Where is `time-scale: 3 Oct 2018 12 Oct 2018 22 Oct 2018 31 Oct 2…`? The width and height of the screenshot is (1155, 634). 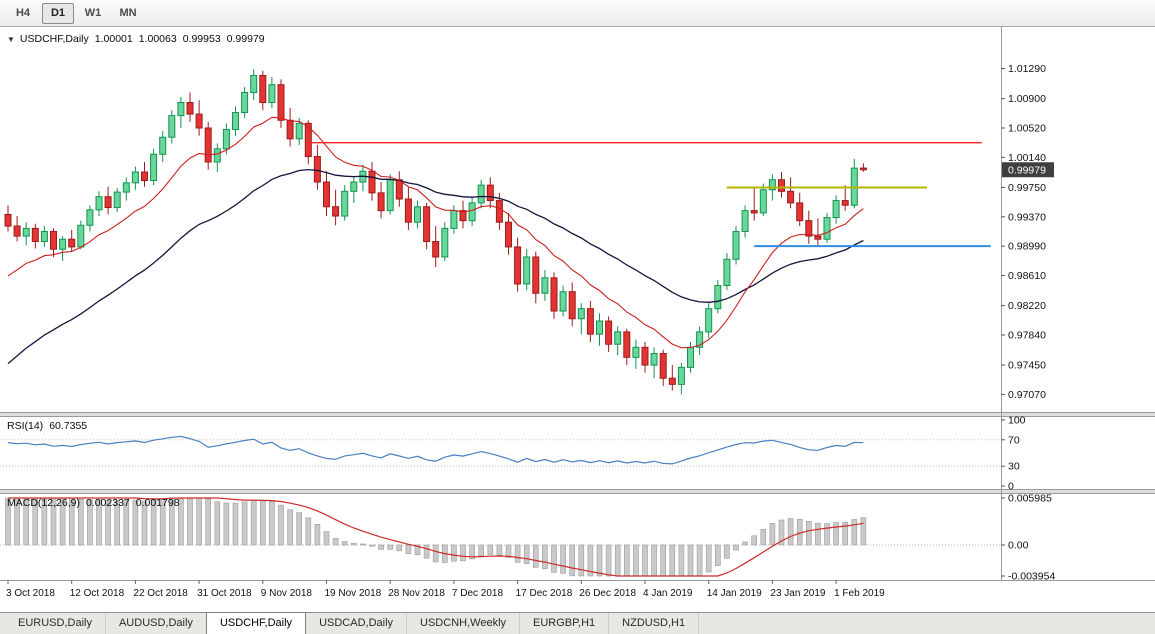
time-scale: 3 Oct 2018 12 Oct 2018 22 Oct 2018 31 Oct 2… is located at coordinates (445, 589).